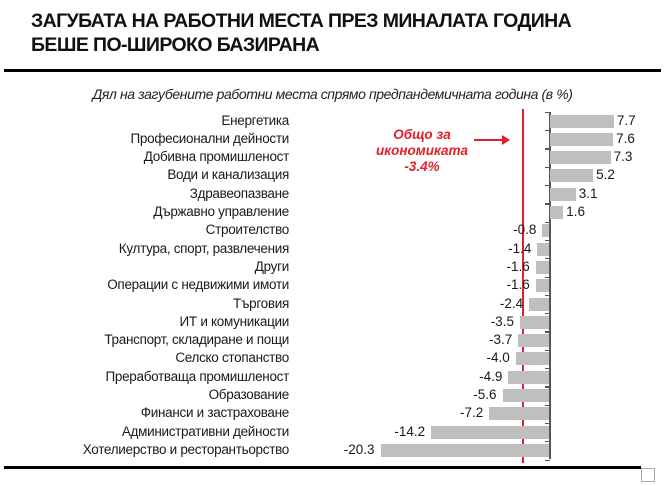 This screenshot has width=665, height=486. What do you see at coordinates (332, 70) in the screenshot?
I see `top-divider` at bounding box center [332, 70].